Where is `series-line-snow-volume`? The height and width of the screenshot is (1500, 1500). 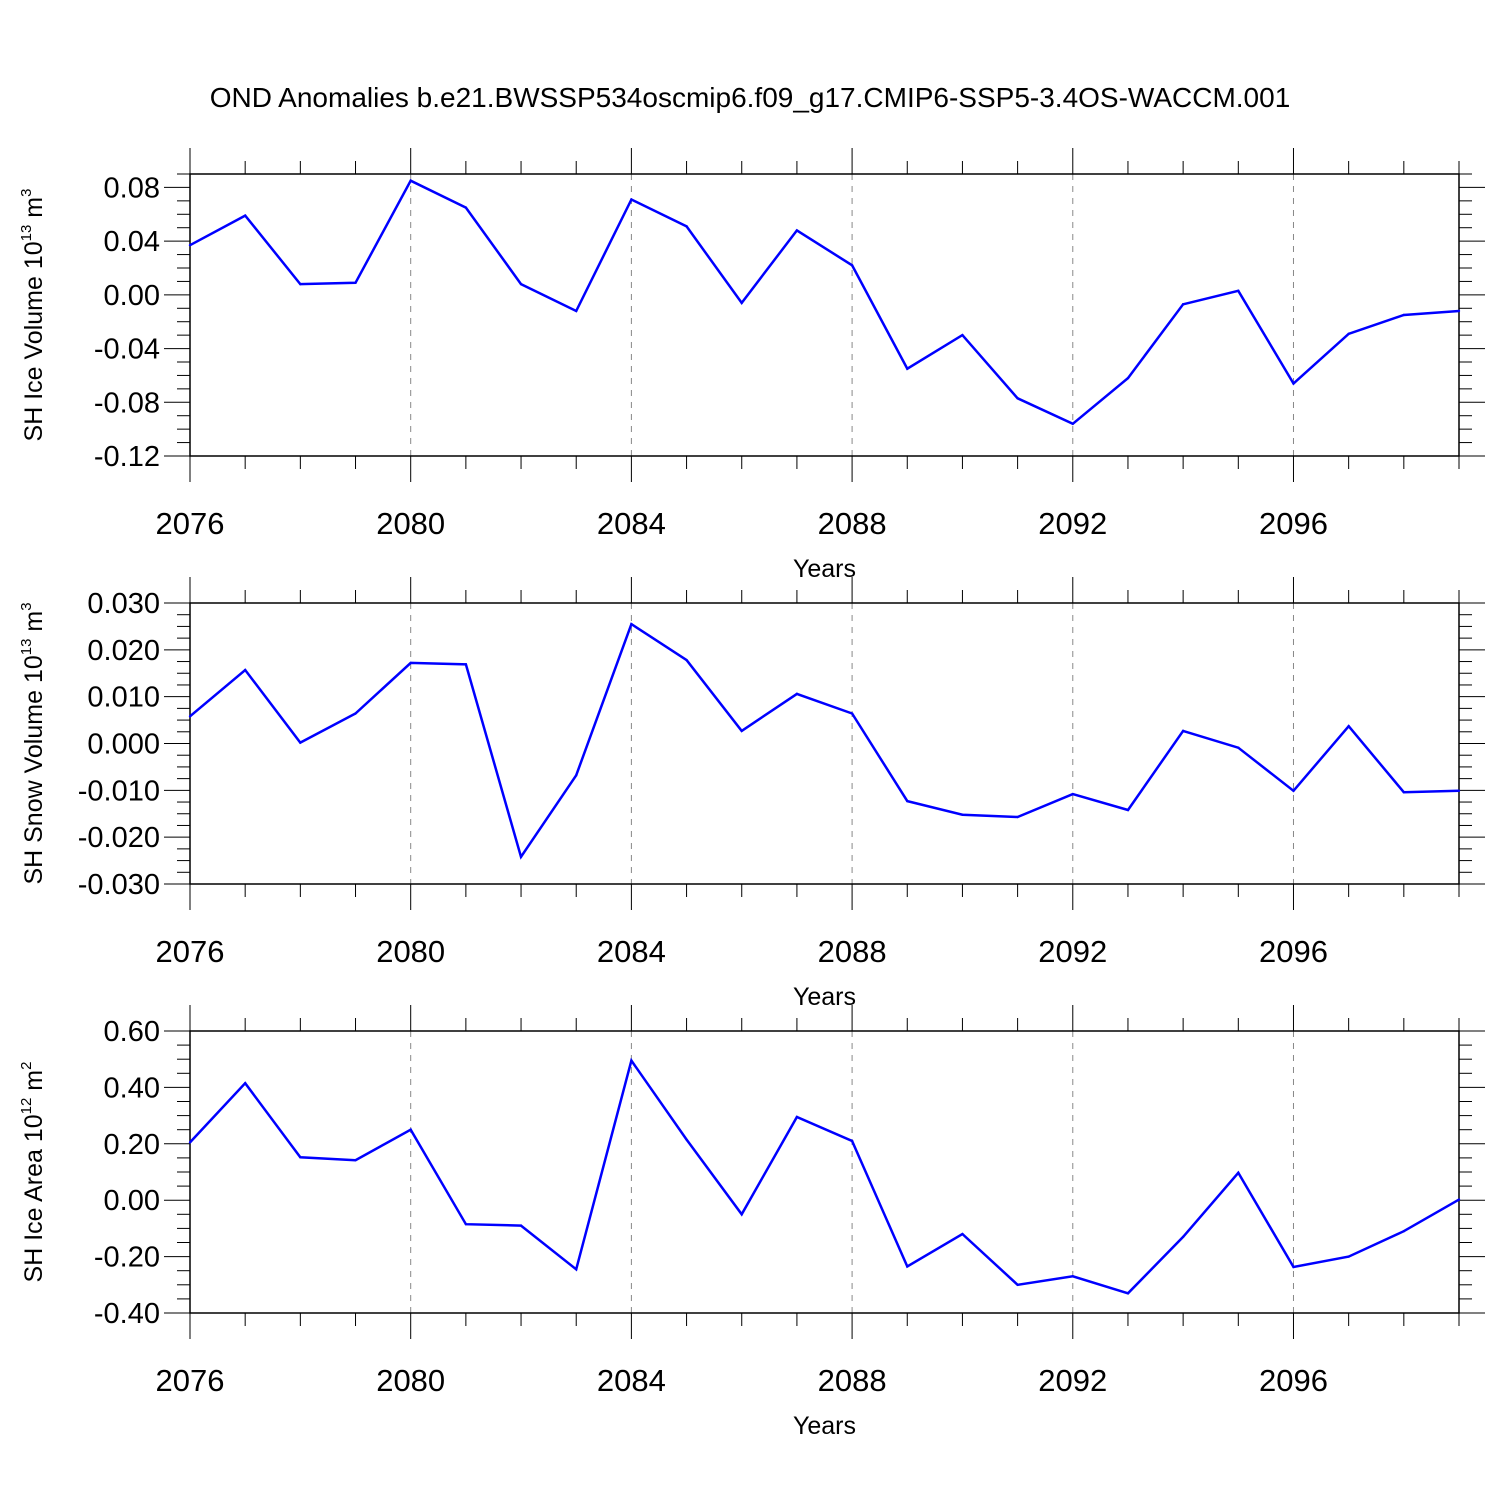
series-line-snow-volume is located at coordinates (824, 741).